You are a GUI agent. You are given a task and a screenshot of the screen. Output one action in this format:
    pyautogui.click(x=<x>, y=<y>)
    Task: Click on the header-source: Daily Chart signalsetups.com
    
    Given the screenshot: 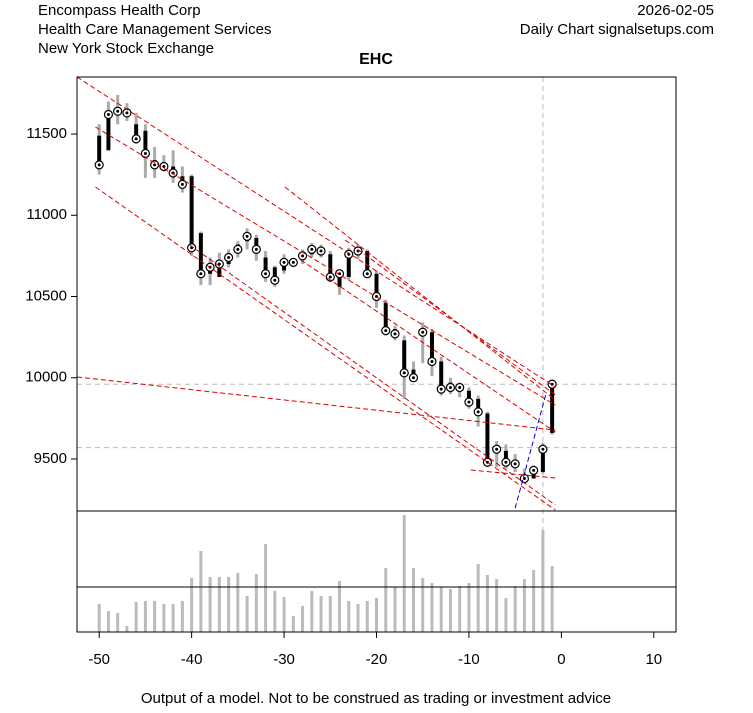 What is the action you would take?
    pyautogui.click(x=617, y=29)
    